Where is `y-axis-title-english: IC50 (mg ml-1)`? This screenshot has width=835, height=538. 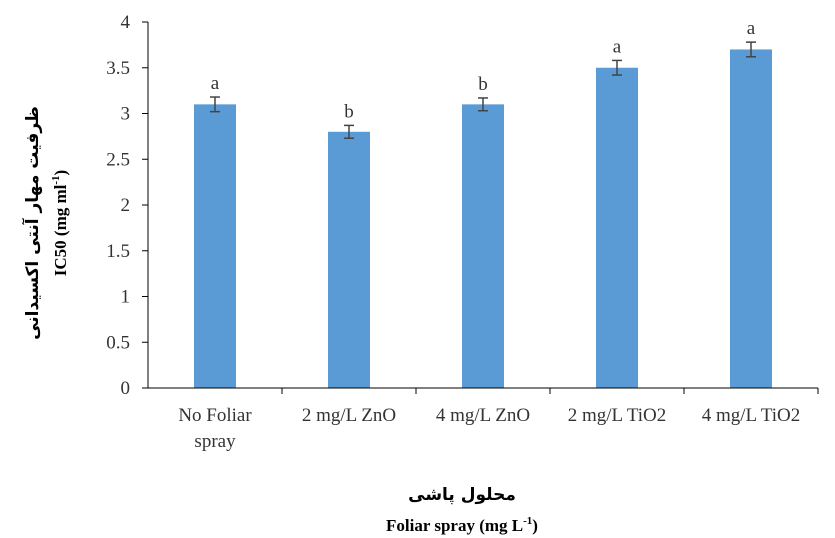 y-axis-title-english: IC50 (mg ml-1) is located at coordinates (60, 223).